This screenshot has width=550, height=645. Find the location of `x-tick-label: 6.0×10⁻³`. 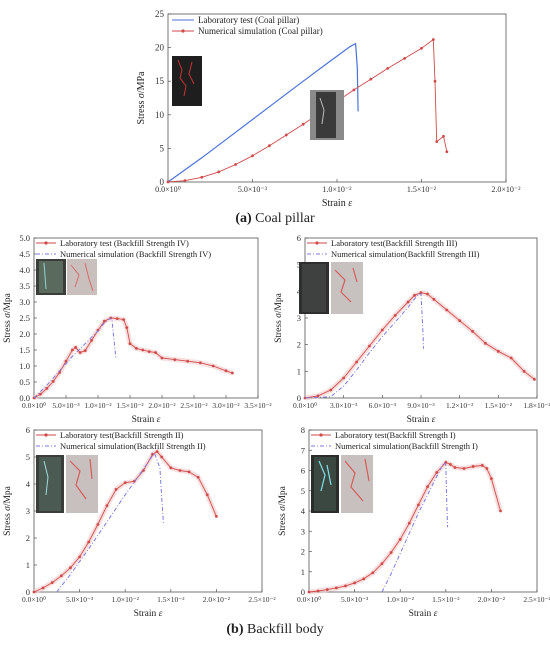

x-tick-label: 6.0×10⁻³ is located at coordinates (383, 405).